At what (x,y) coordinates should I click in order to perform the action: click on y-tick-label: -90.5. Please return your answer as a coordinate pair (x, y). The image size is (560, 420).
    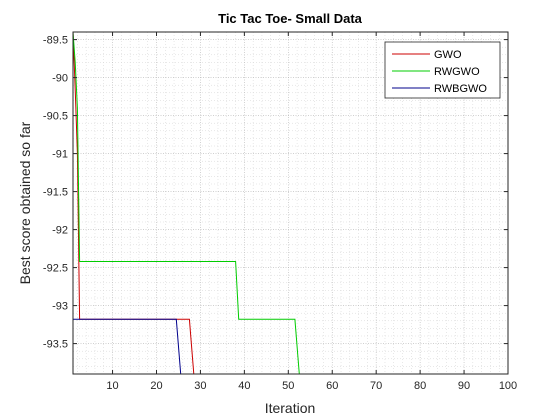
    Looking at the image, I should click on (55, 117).